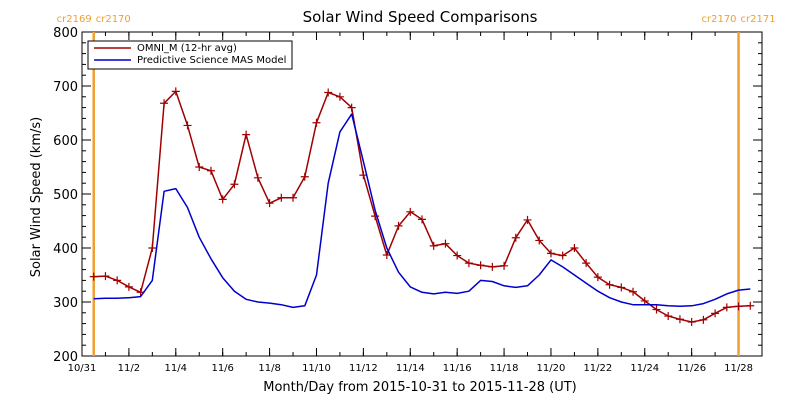 This screenshot has height=400, width=800. I want to click on y-tick-label: 400, so click(65, 249).